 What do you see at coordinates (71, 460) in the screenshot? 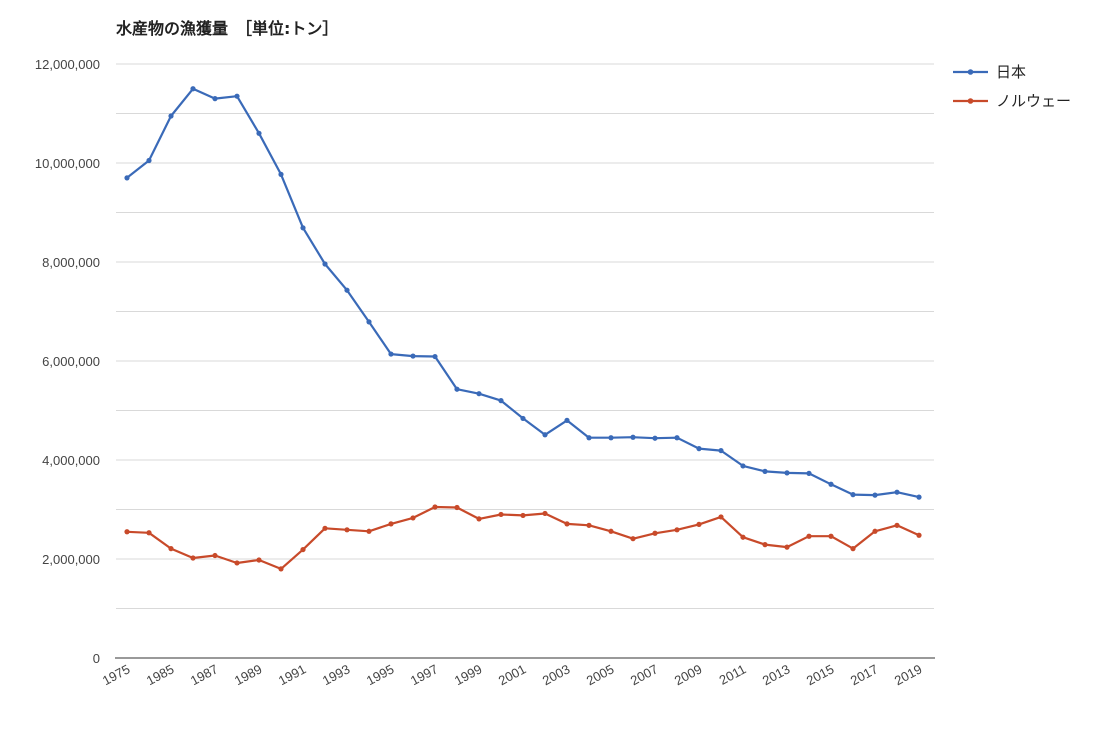
I see `y-tick-label: 4,000,000` at bounding box center [71, 460].